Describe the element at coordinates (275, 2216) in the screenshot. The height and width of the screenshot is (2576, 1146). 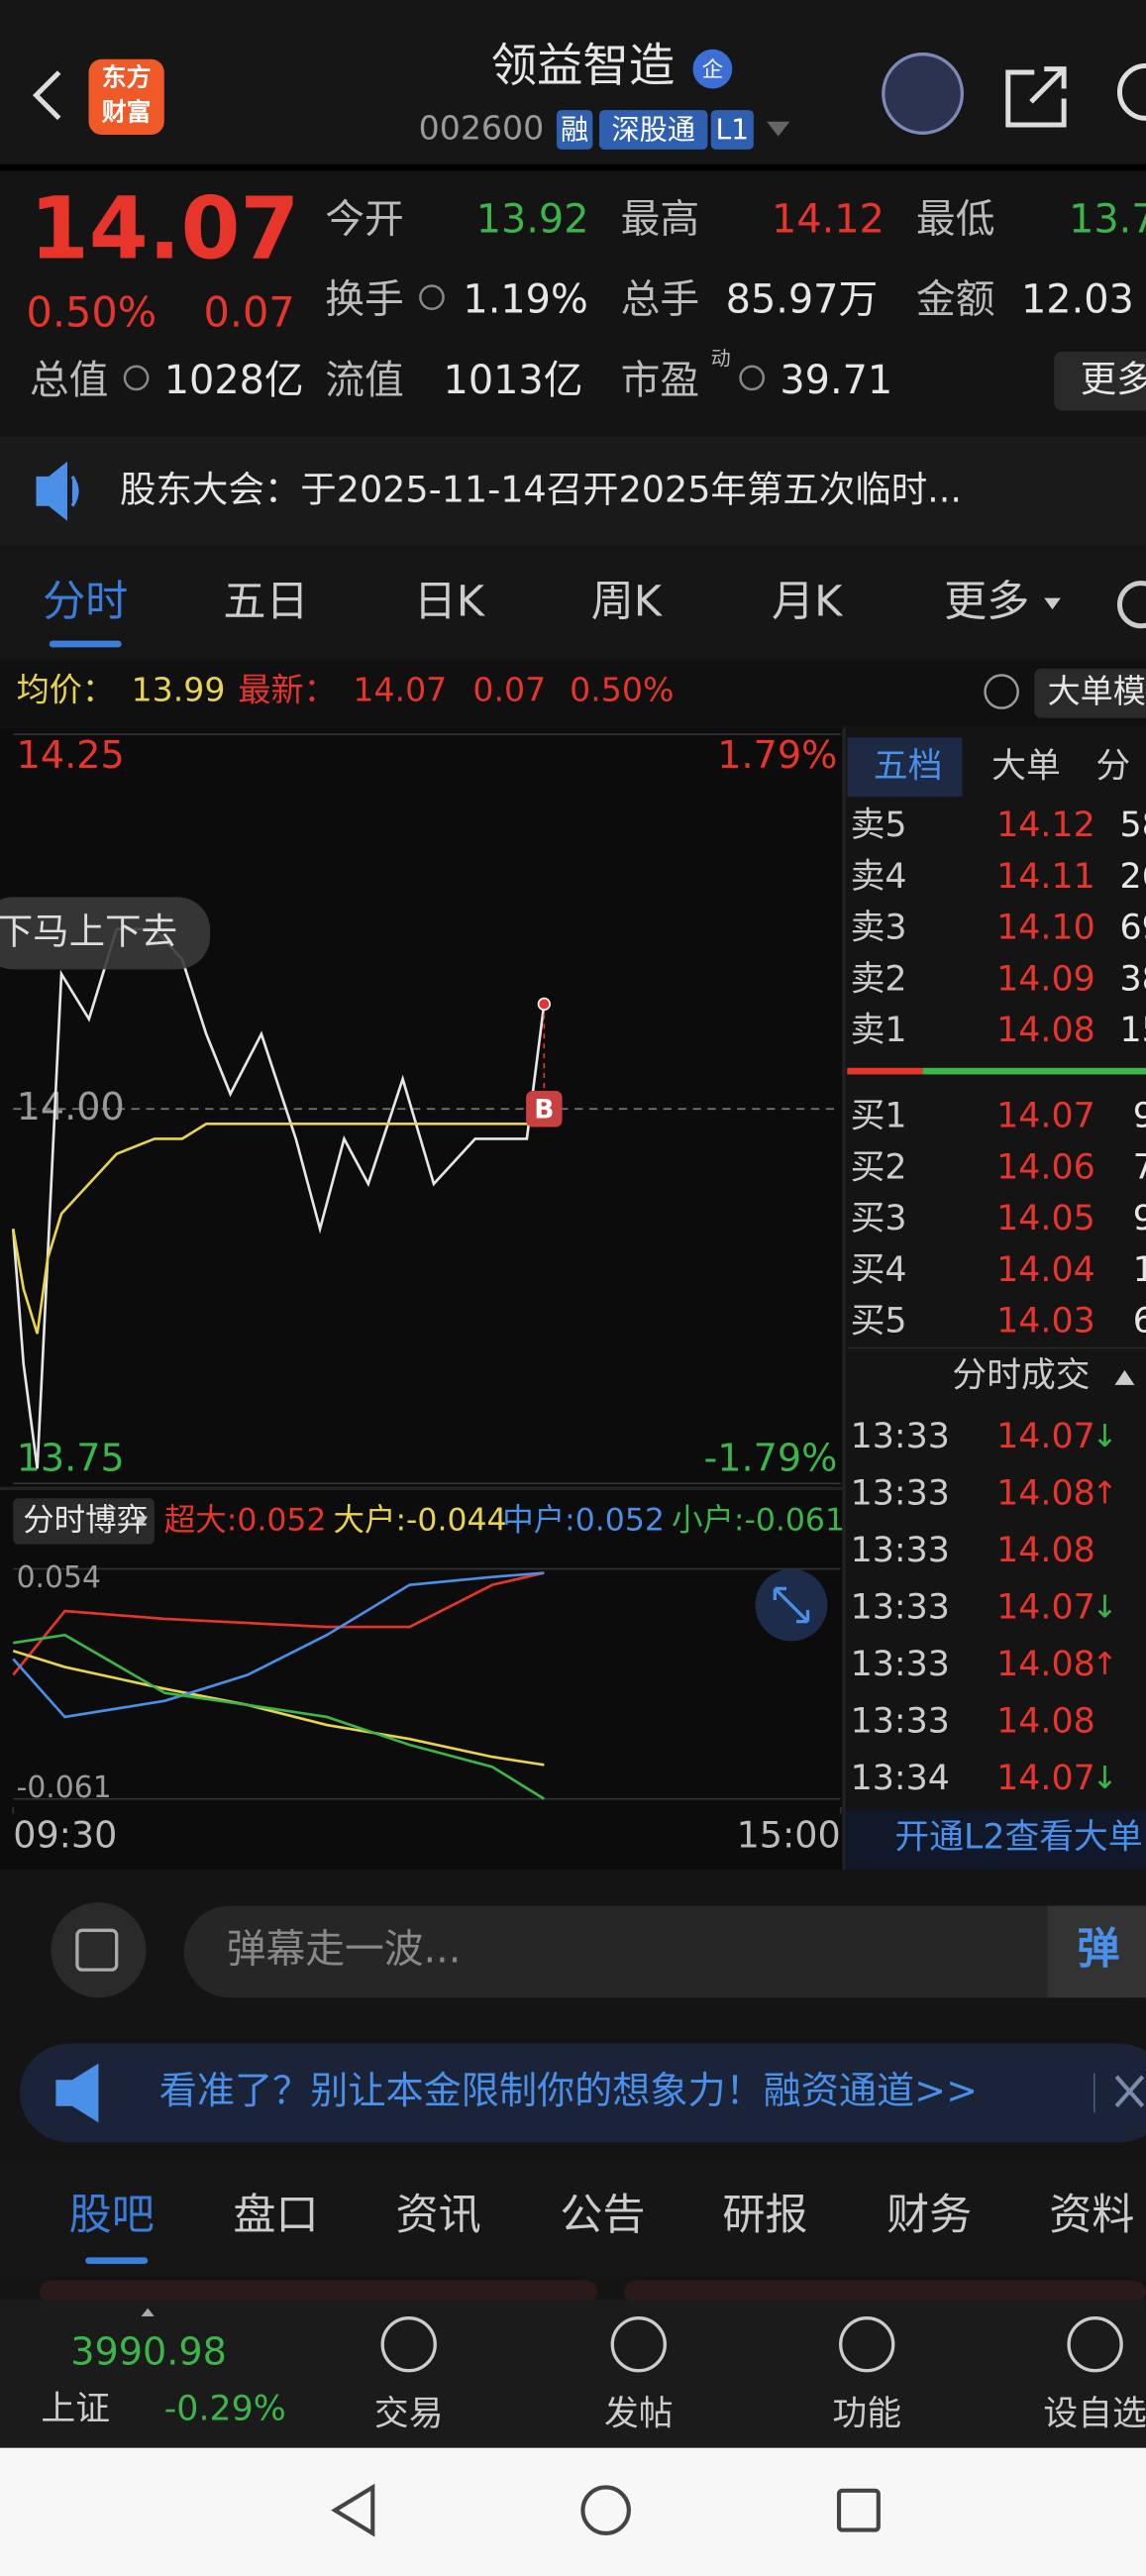
I see `bottom-tab: 盘口` at that location.